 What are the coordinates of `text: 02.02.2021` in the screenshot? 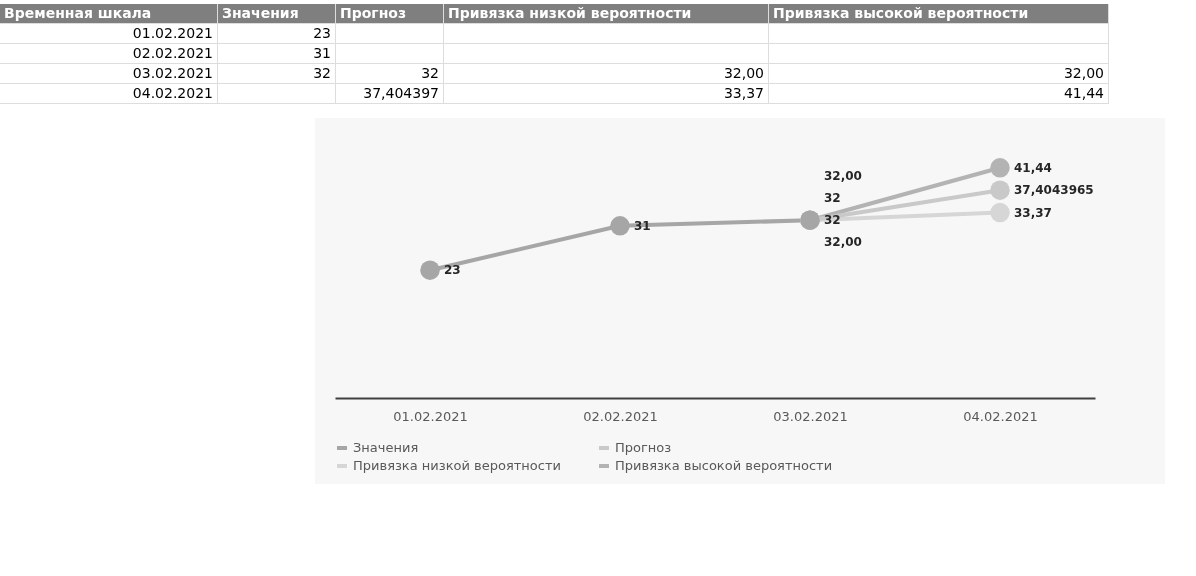 It's located at (109, 54).